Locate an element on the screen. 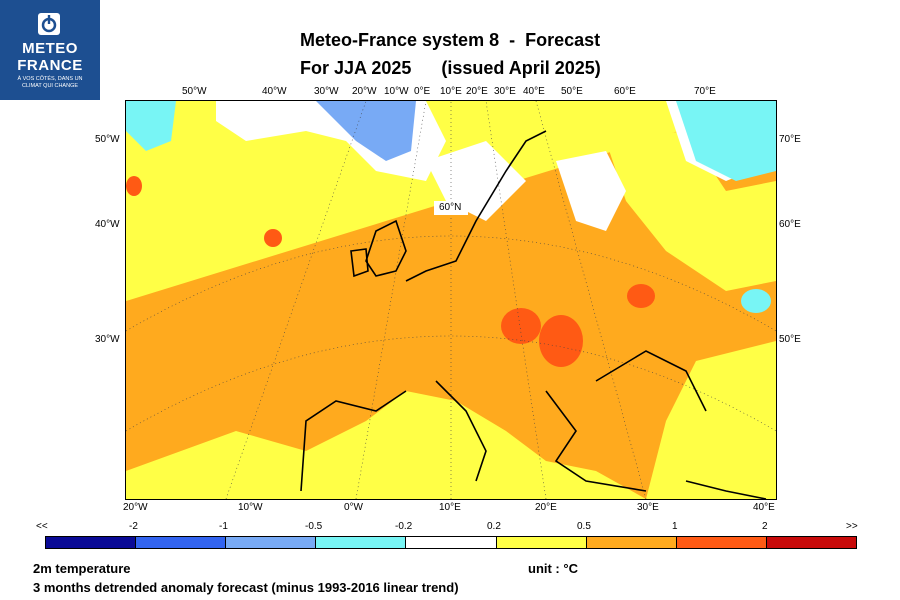 The image size is (900, 600). colorbar-label: -0.5 is located at coordinates (314, 526).